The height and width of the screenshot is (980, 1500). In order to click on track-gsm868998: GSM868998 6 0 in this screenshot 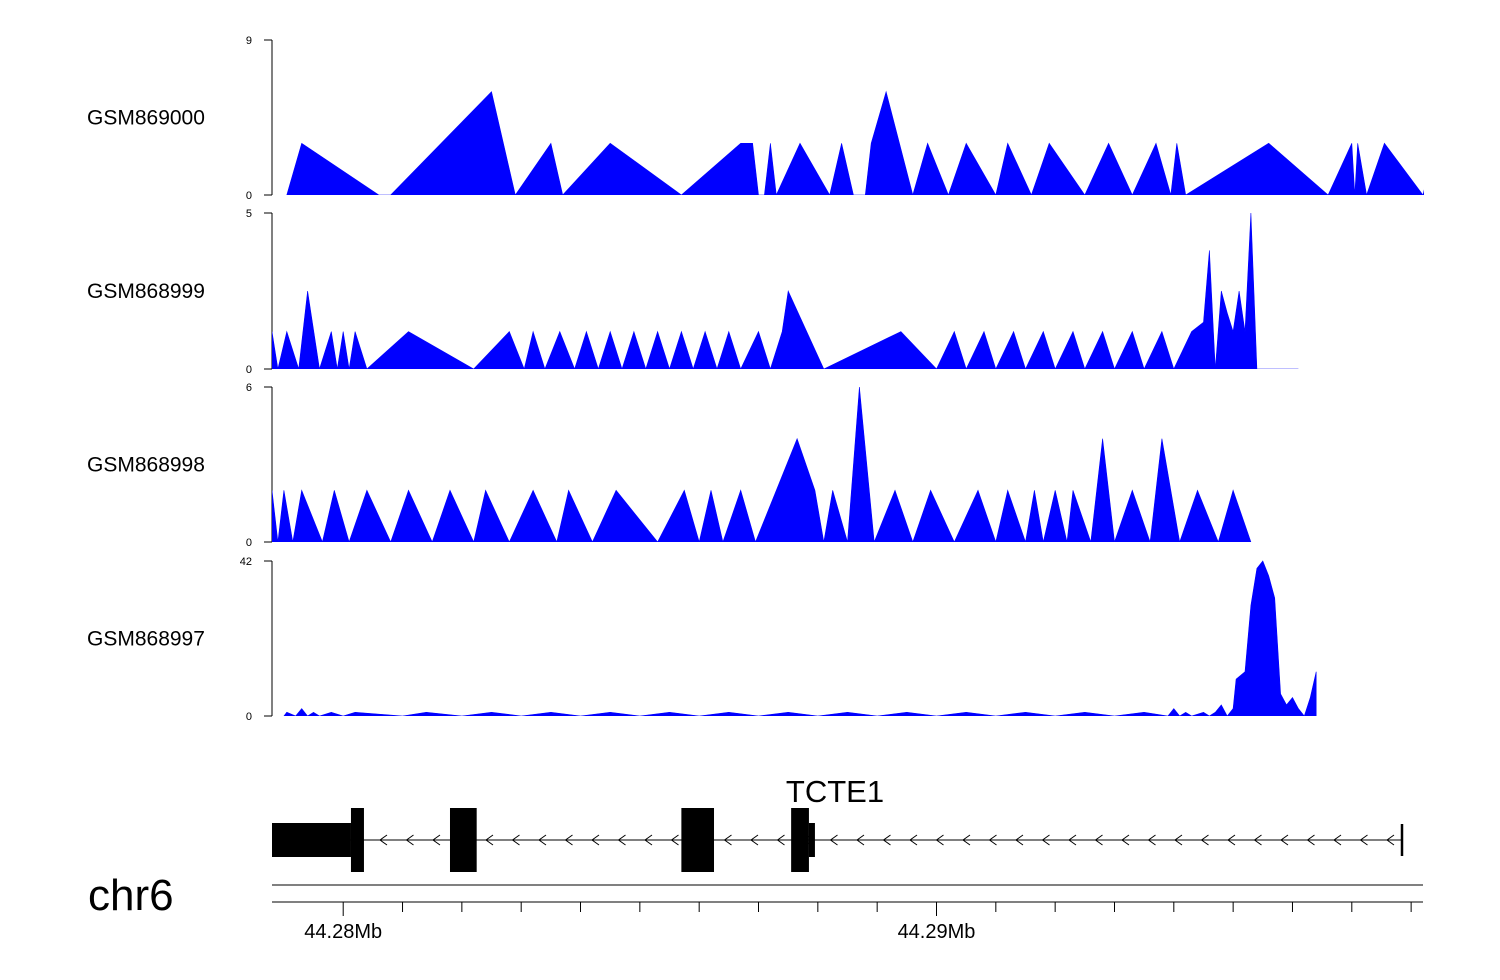, I will do `click(669, 465)`.